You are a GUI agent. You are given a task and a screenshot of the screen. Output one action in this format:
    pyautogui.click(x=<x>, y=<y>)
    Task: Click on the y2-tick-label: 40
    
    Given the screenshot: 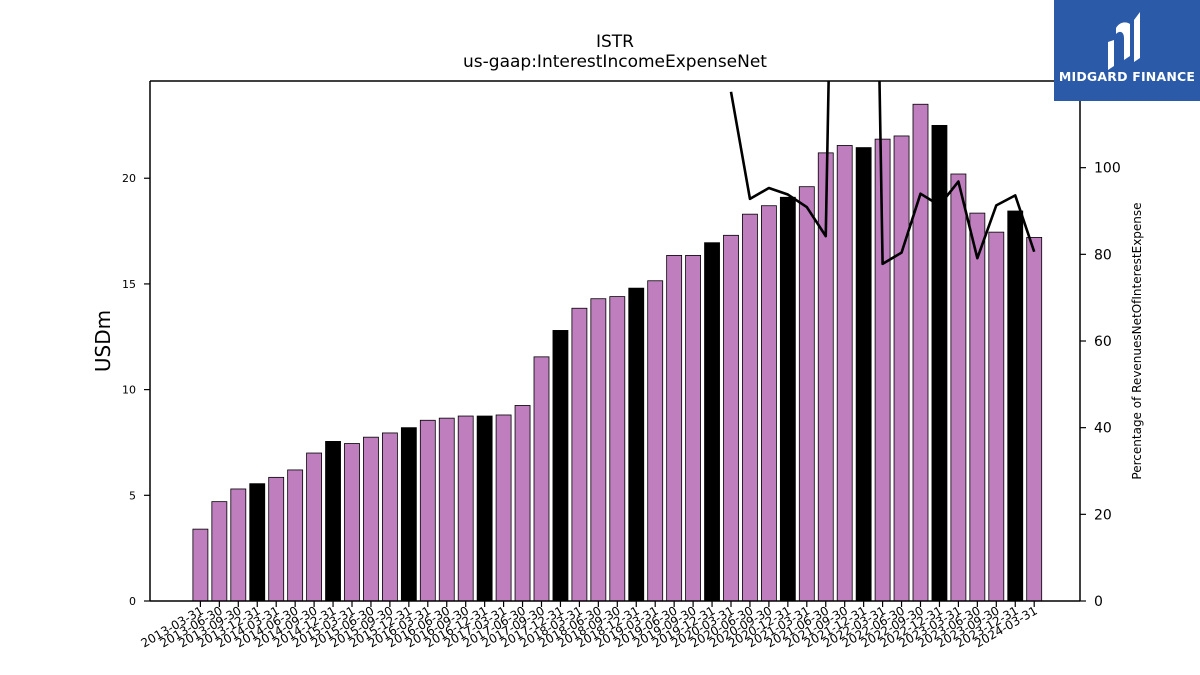 What is the action you would take?
    pyautogui.click(x=1103, y=429)
    